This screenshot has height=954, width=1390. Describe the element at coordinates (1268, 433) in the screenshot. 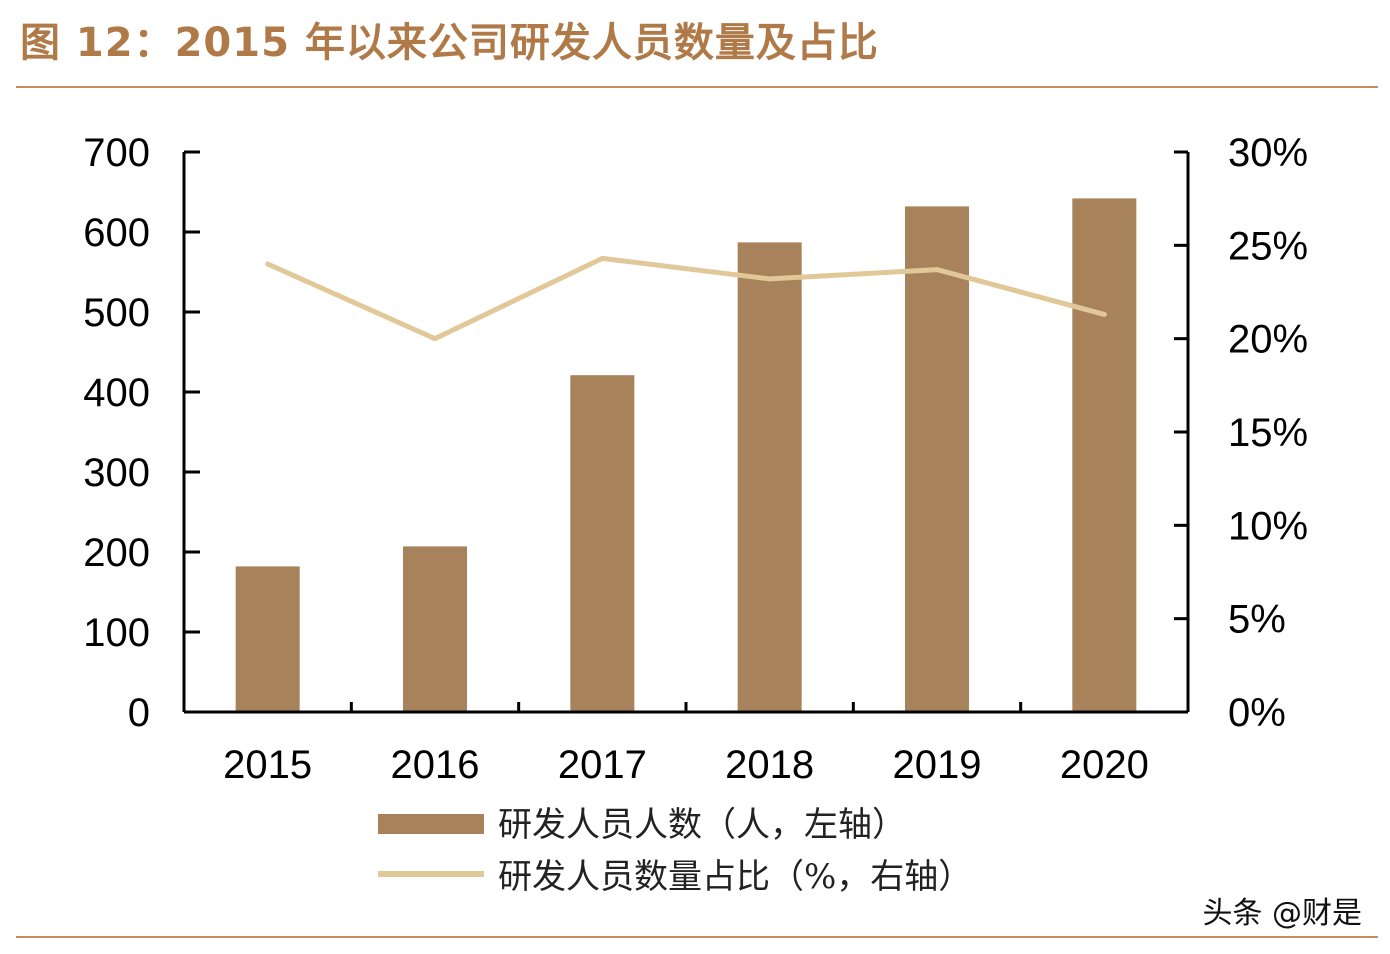

I see `right-tick-label: 15%` at that location.